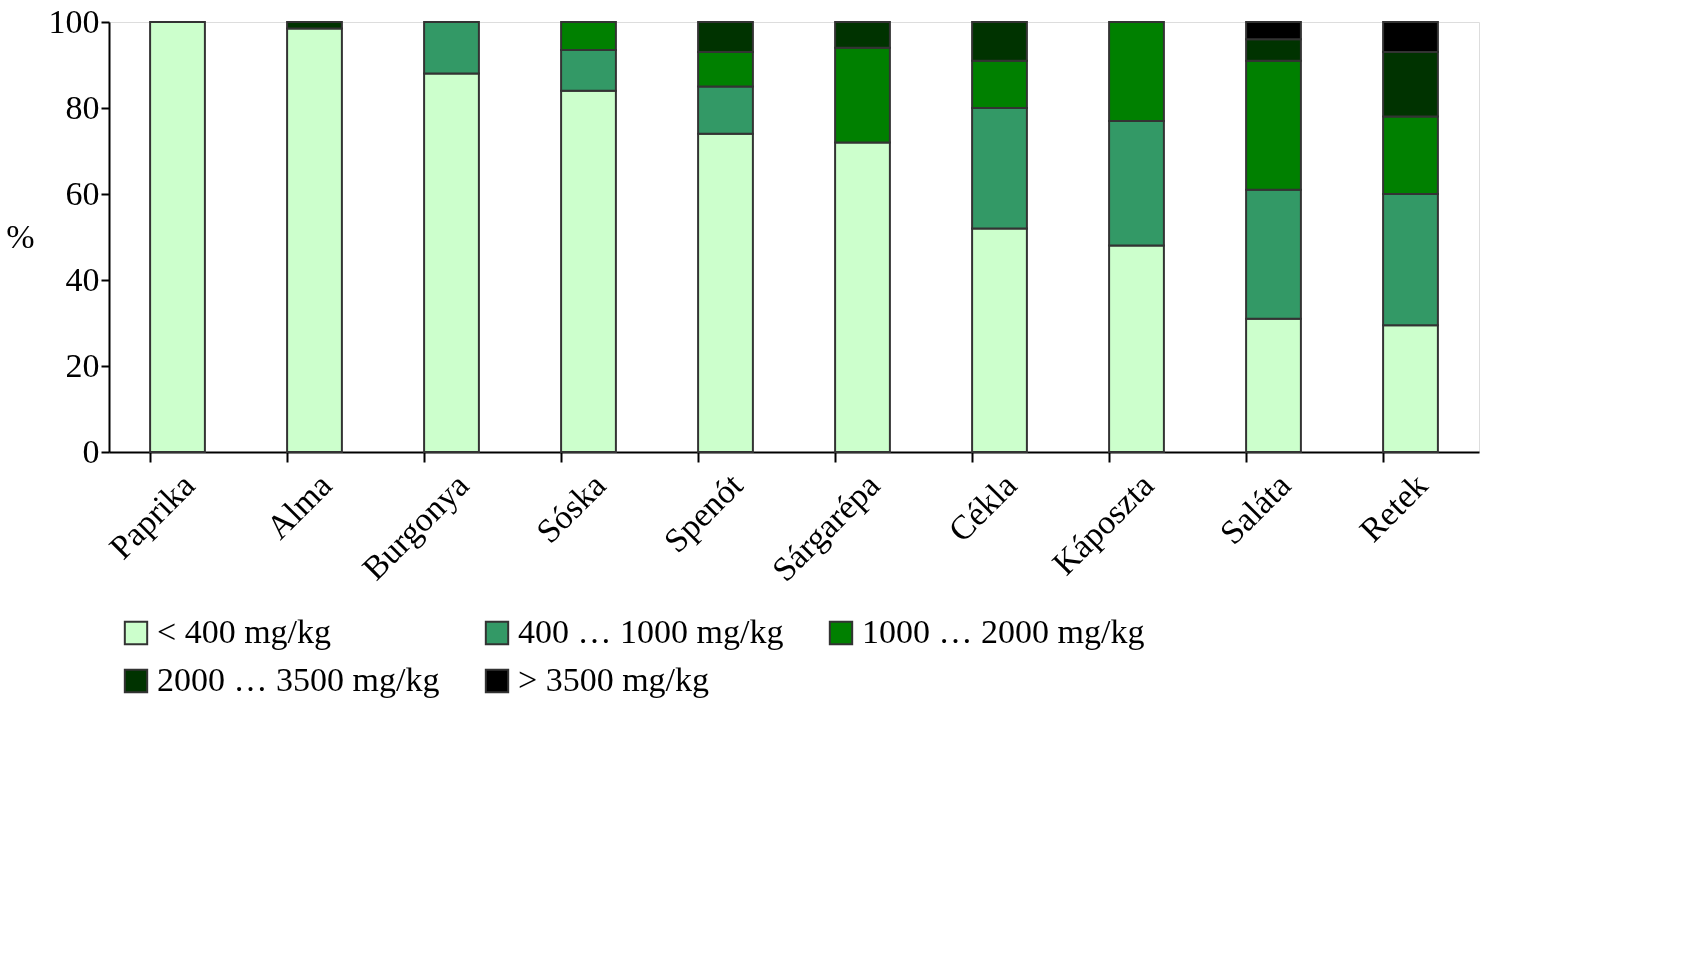 Image resolution: width=1704 pixels, height=959 pixels. Describe the element at coordinates (82, 107) in the screenshot. I see `y-tick-label: 80` at that location.